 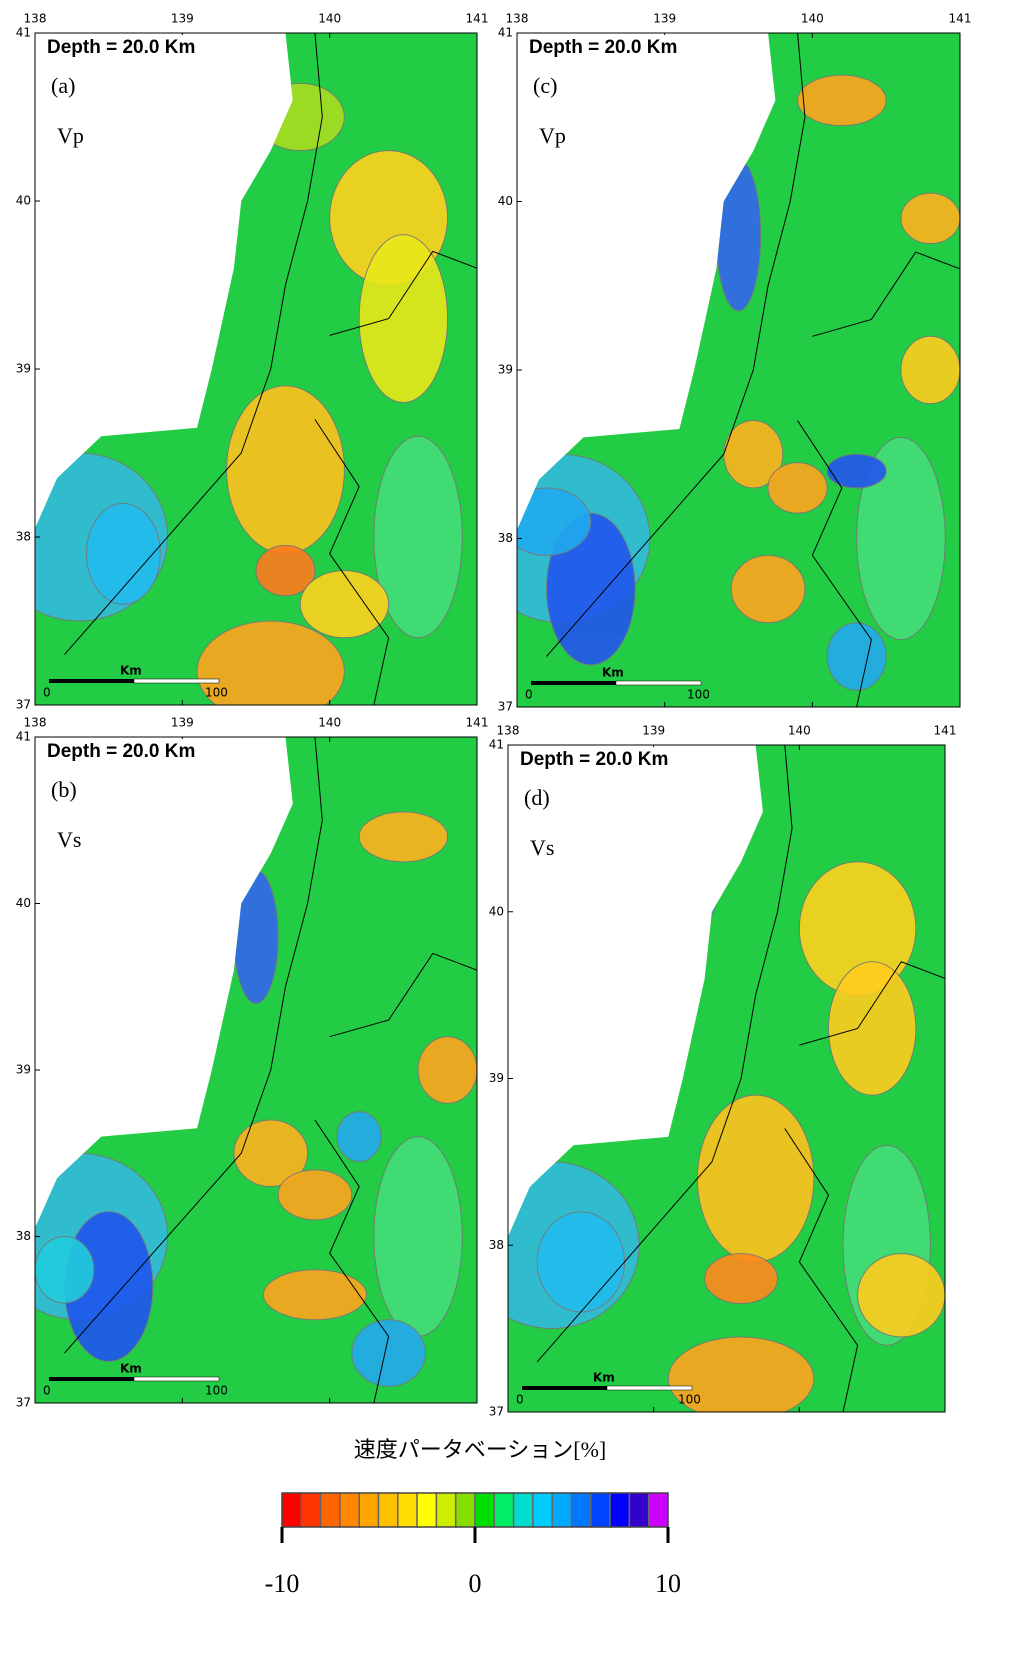 I want to click on colorbar-title: 速度パータベーション[%], so click(x=480, y=1449).